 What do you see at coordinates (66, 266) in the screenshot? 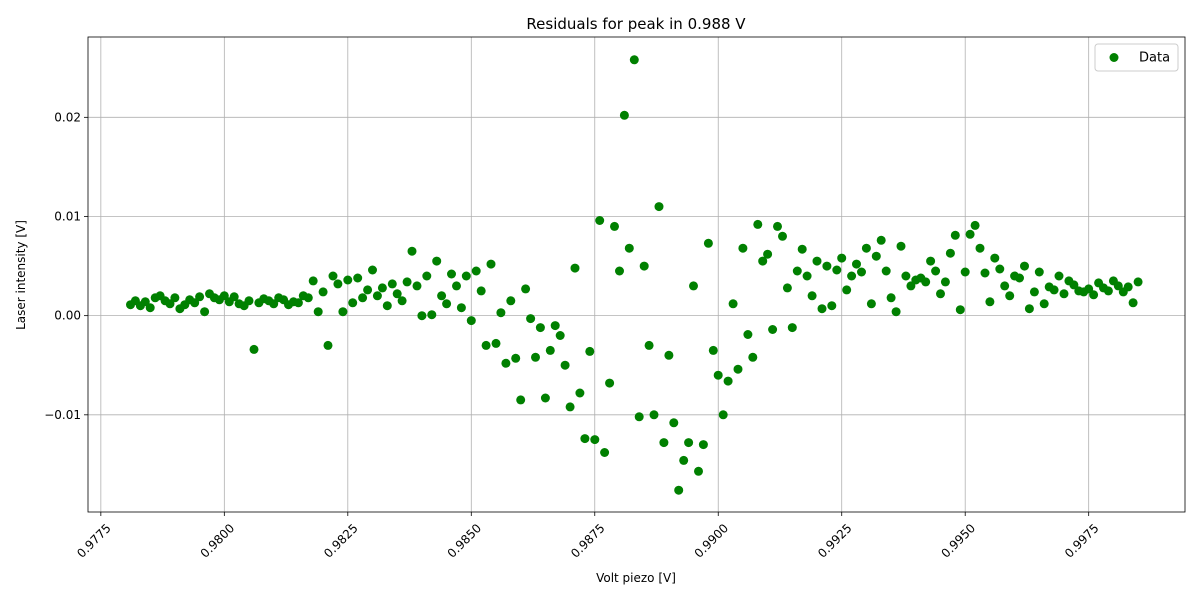
I see `y-axis-ticks: −0.01 0.00 0.01 0.02` at bounding box center [66, 266].